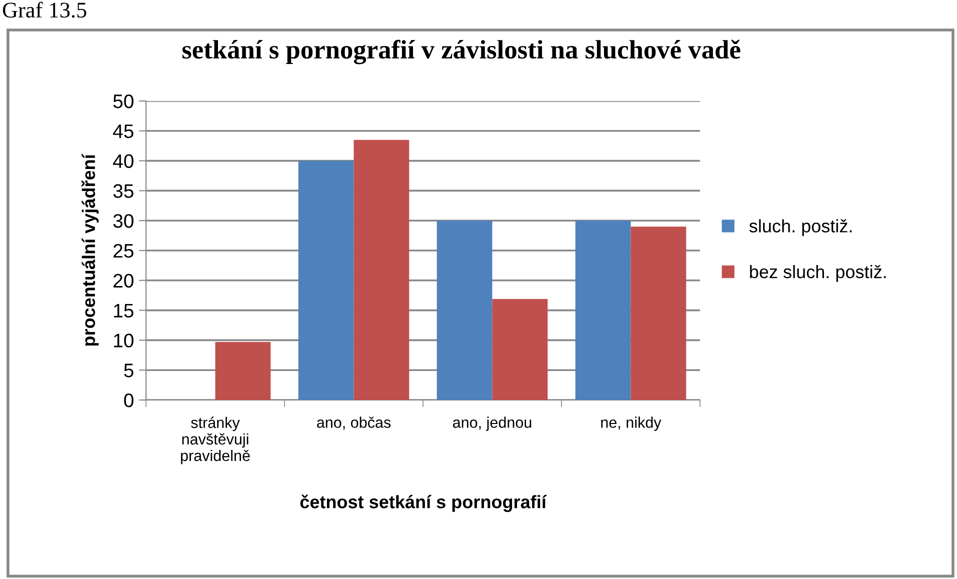 The width and height of the screenshot is (957, 579). Describe the element at coordinates (492, 423) in the screenshot. I see `x-tick-label: ano, jednou` at that location.